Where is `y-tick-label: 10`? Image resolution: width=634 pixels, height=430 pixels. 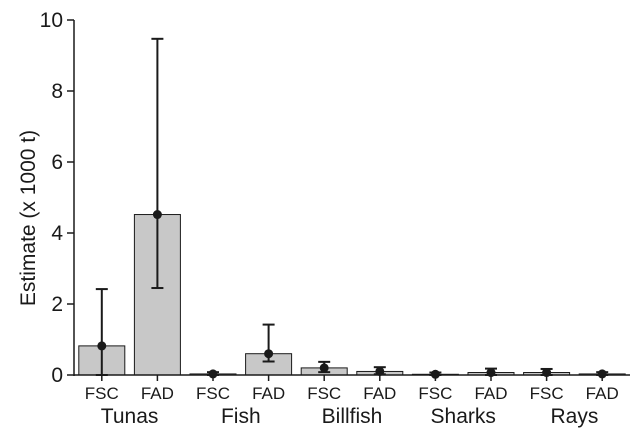
y-tick-label: 10 is located at coordinates (51, 20).